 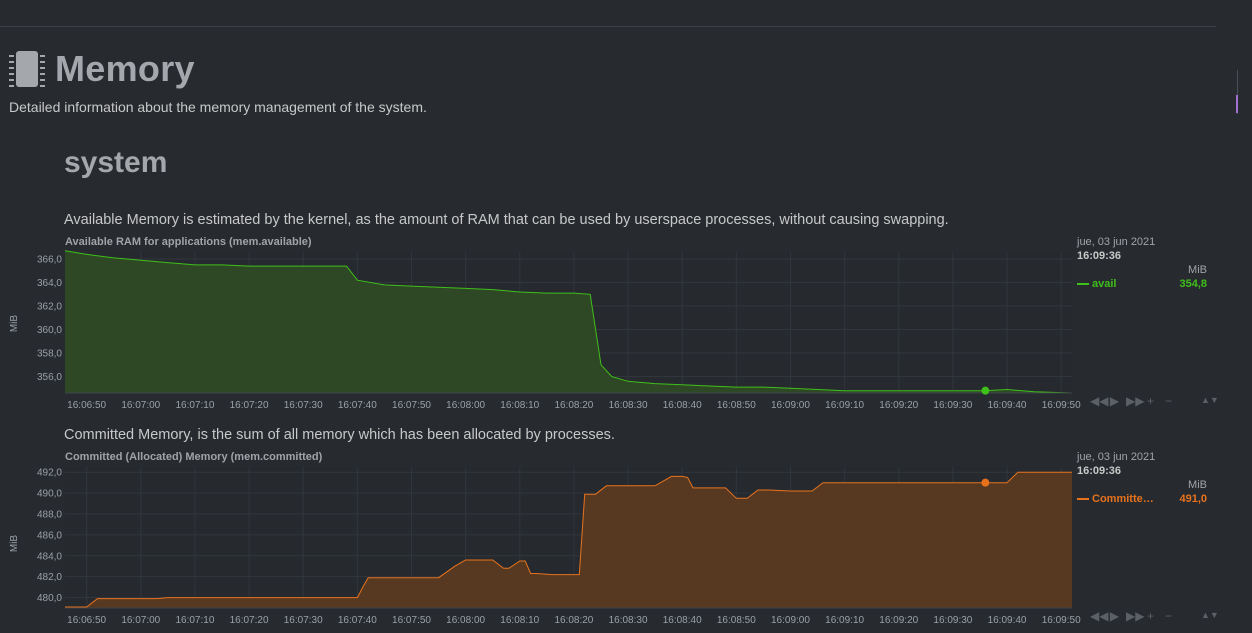 I want to click on x-tick-label: 16:09:00, so click(x=790, y=405).